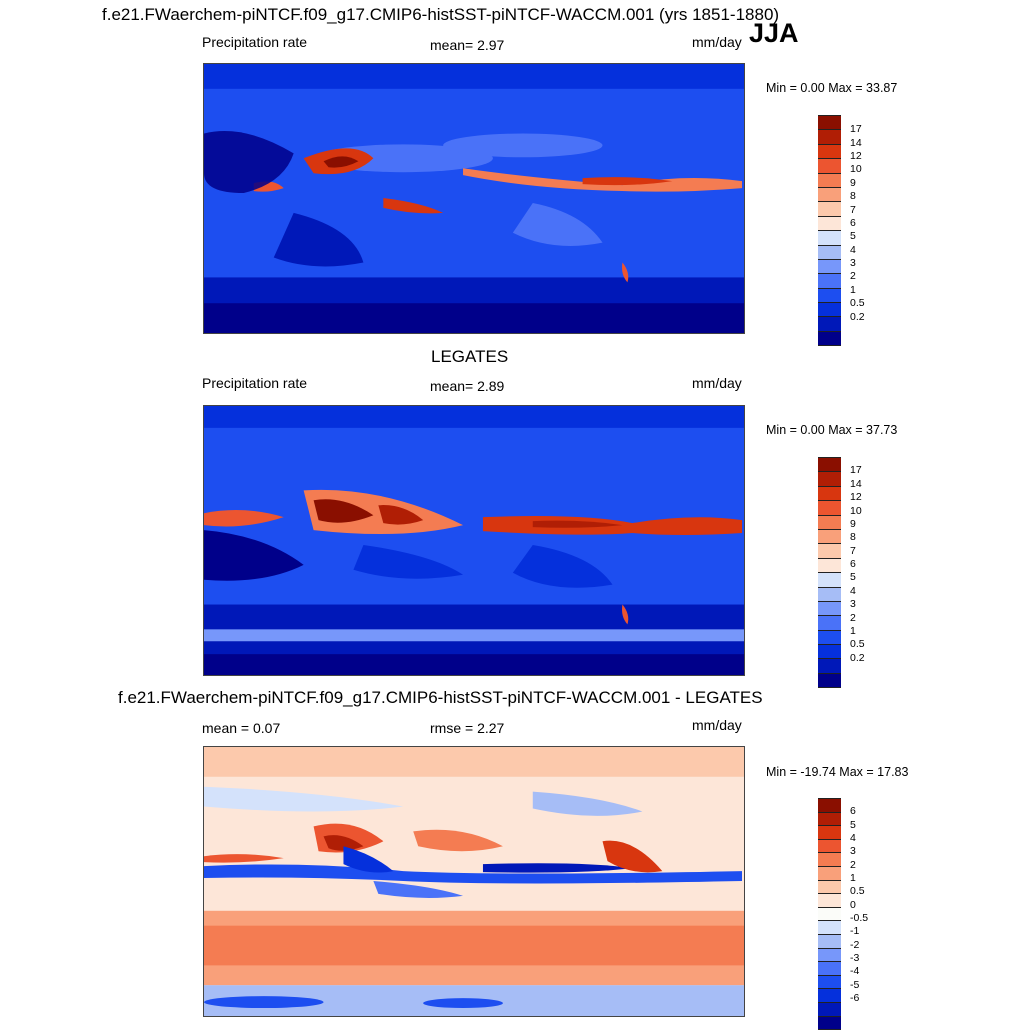 This screenshot has width=1024, height=1030. I want to click on panel-2-map, so click(474, 540).